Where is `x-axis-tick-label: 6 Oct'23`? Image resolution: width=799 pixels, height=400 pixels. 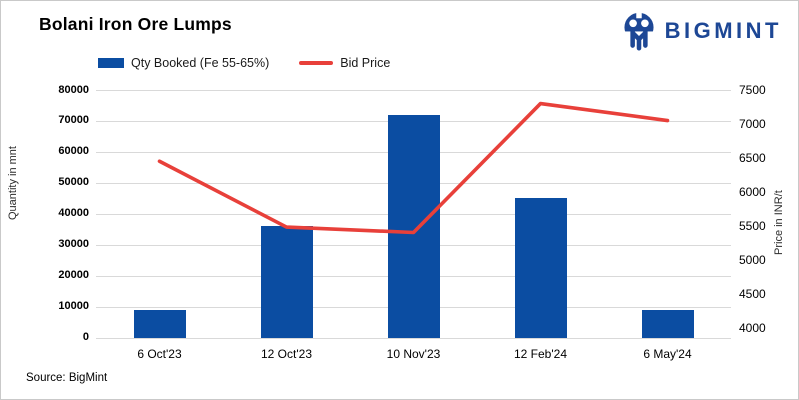 x-axis-tick-label: 6 Oct'23 is located at coordinates (159, 353).